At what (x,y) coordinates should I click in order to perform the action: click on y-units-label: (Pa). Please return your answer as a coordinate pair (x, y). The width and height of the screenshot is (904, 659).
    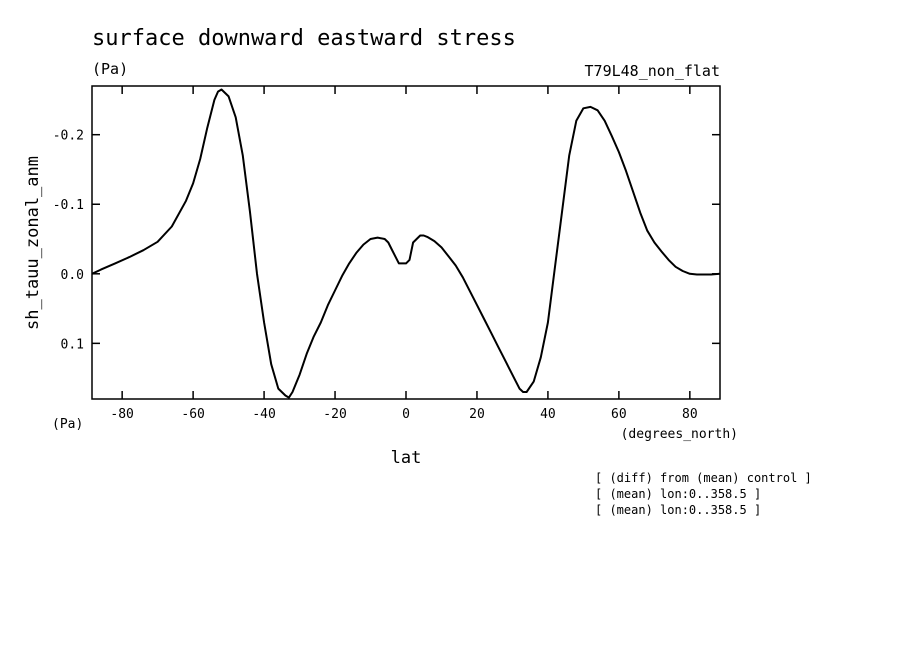
    Looking at the image, I should click on (67, 424).